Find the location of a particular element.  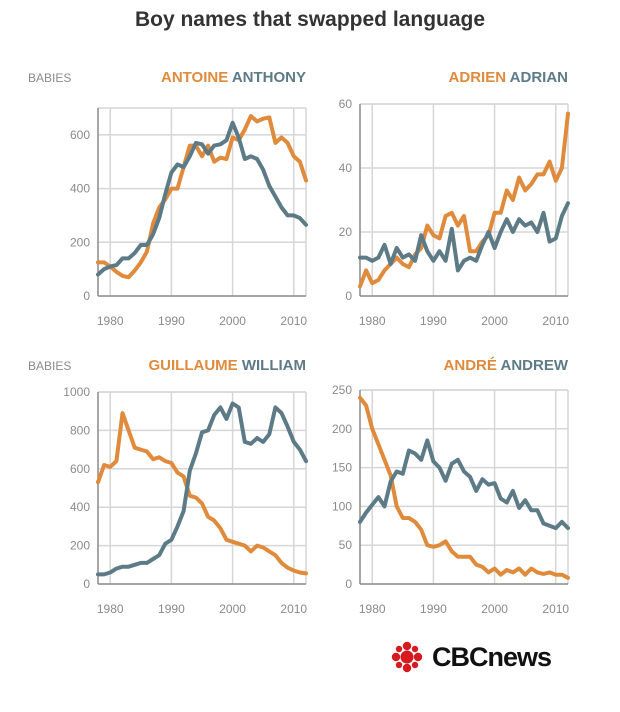

y-tick-label: 150 is located at coordinates (342, 468).